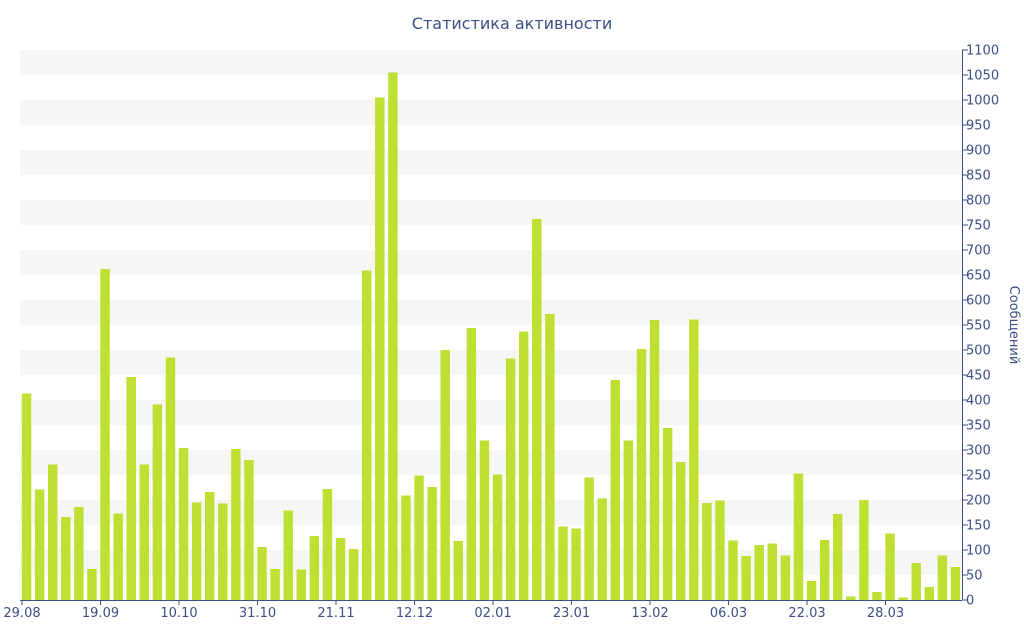 This screenshot has width=1024, height=640. Describe the element at coordinates (974, 576) in the screenshot. I see `y-tick-label: 50` at that location.